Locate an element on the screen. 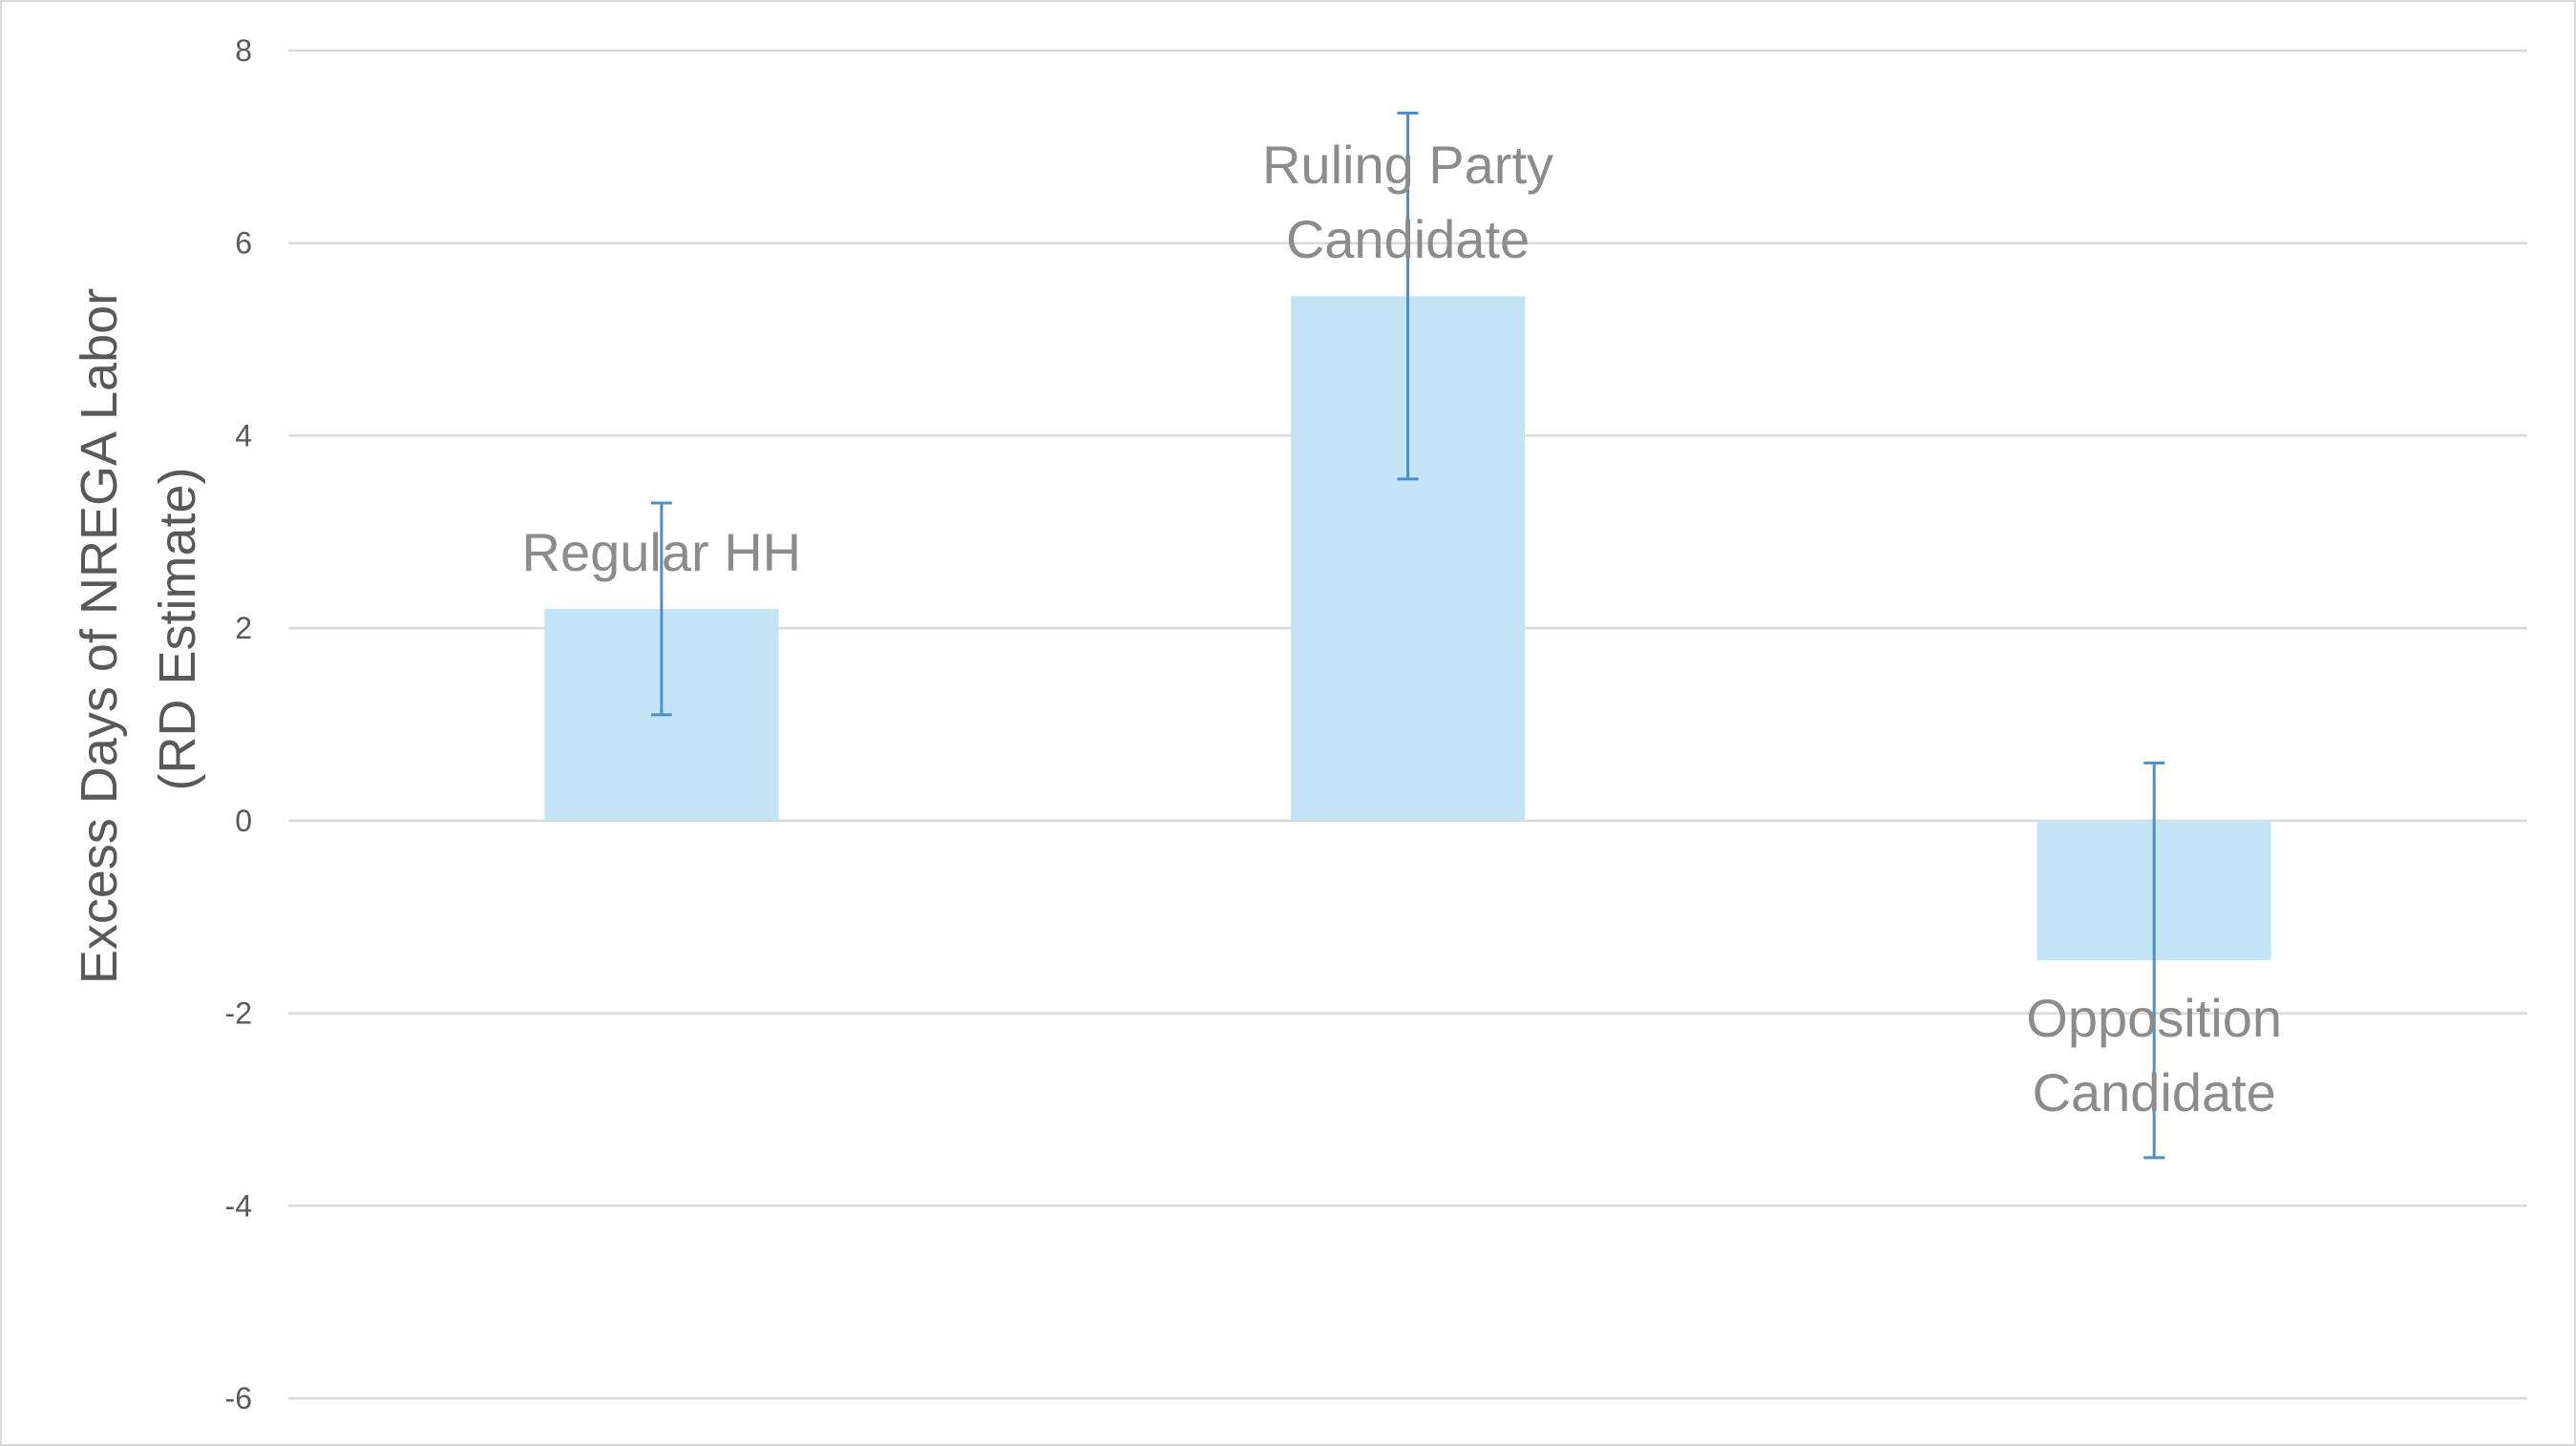 This screenshot has height=1446, width=2576. y-tick-label: -4 is located at coordinates (238, 1205).